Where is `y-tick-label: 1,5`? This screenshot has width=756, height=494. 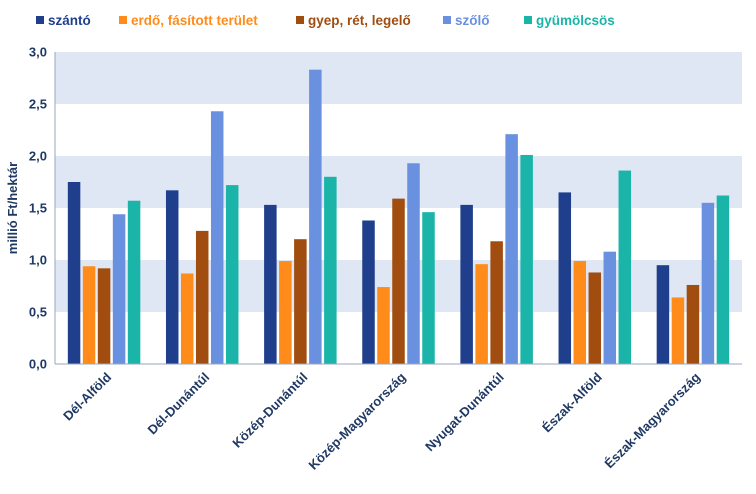
y-tick-label: 1,5 is located at coordinates (38, 208).